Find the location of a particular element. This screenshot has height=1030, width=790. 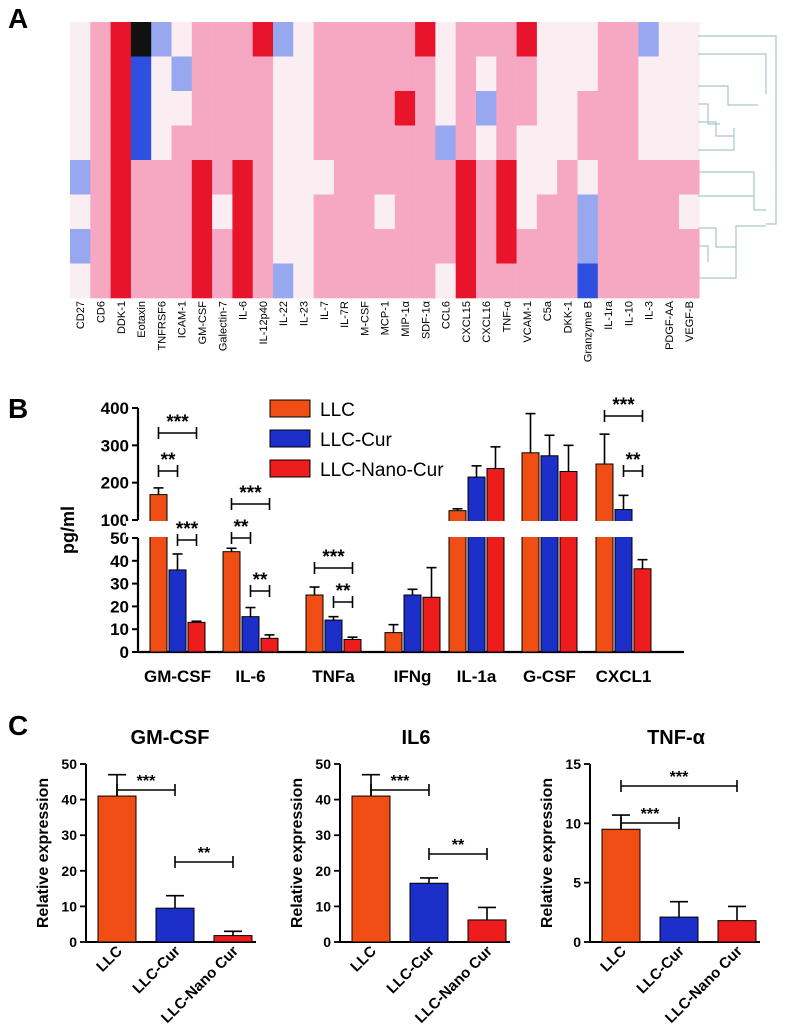

heatmap-column-label: DKK-1 is located at coordinates (568, 317).